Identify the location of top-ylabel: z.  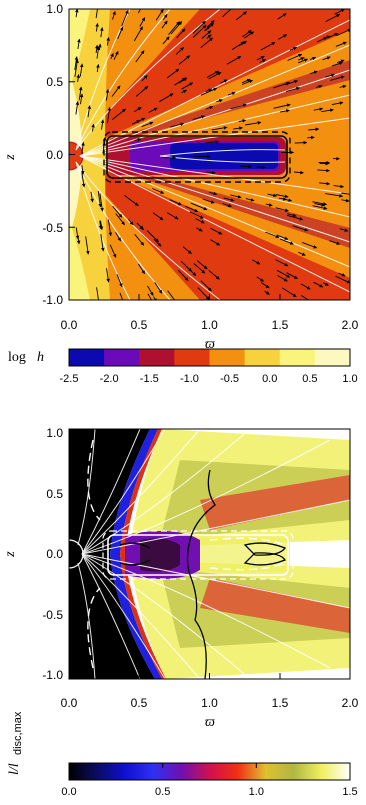
(10, 157).